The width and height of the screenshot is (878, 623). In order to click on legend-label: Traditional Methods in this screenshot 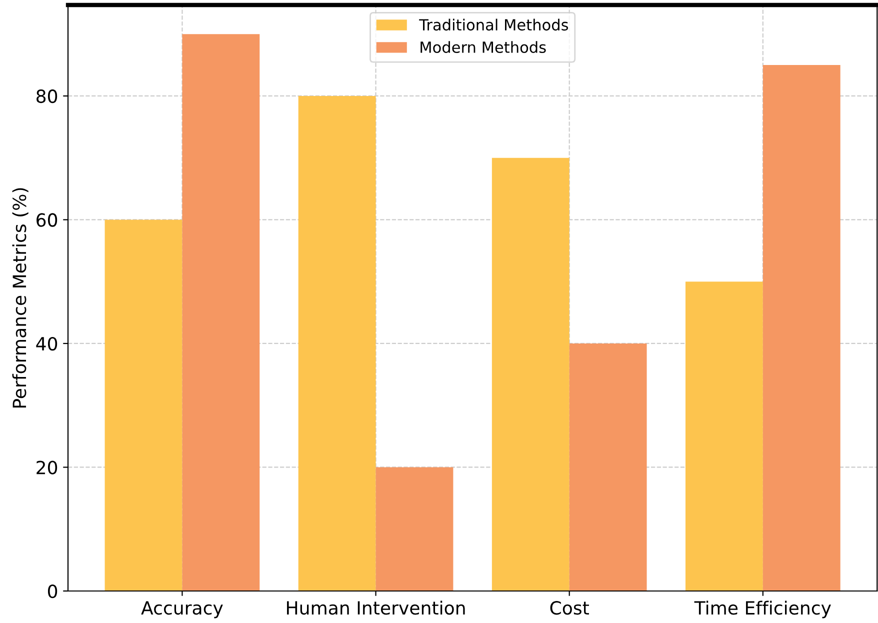, I will do `click(493, 24)`.